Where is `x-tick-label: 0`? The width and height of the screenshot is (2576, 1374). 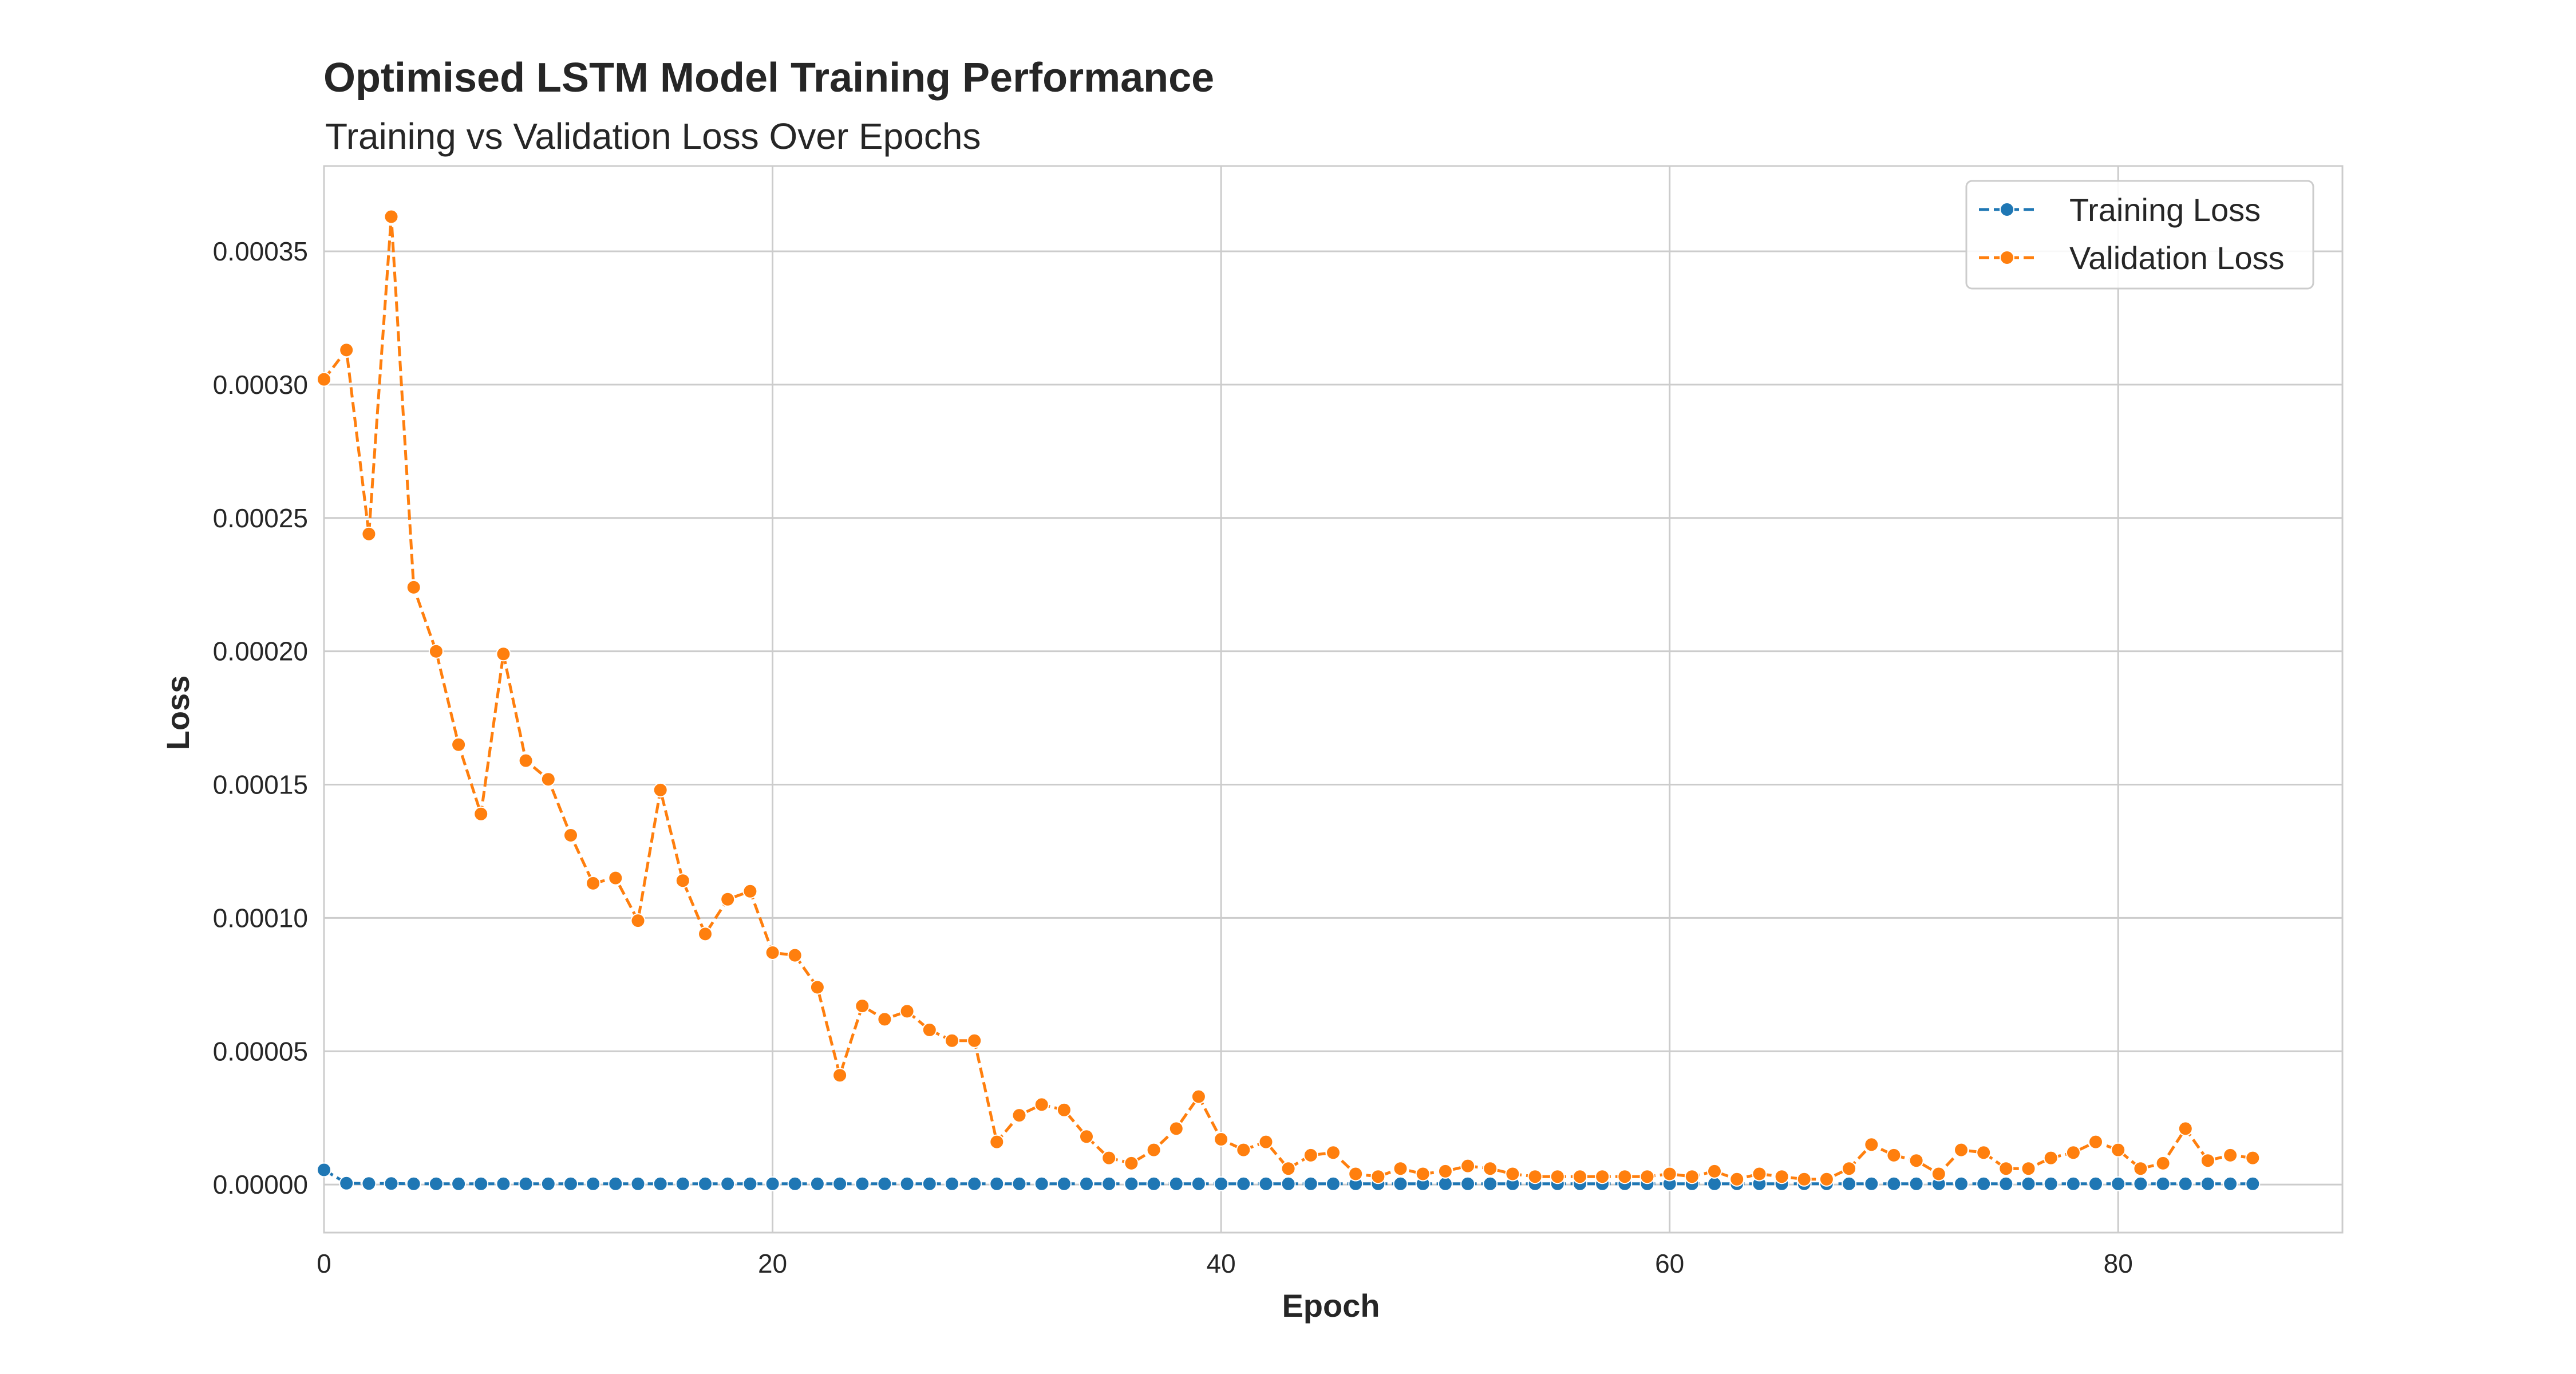
x-tick-label: 0 is located at coordinates (324, 1263).